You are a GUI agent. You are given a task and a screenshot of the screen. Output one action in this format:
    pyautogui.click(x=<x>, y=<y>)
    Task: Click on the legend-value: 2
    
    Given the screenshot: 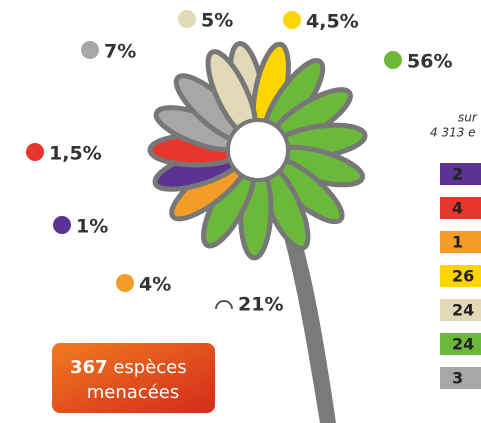 What is the action you would take?
    pyautogui.click(x=457, y=174)
    